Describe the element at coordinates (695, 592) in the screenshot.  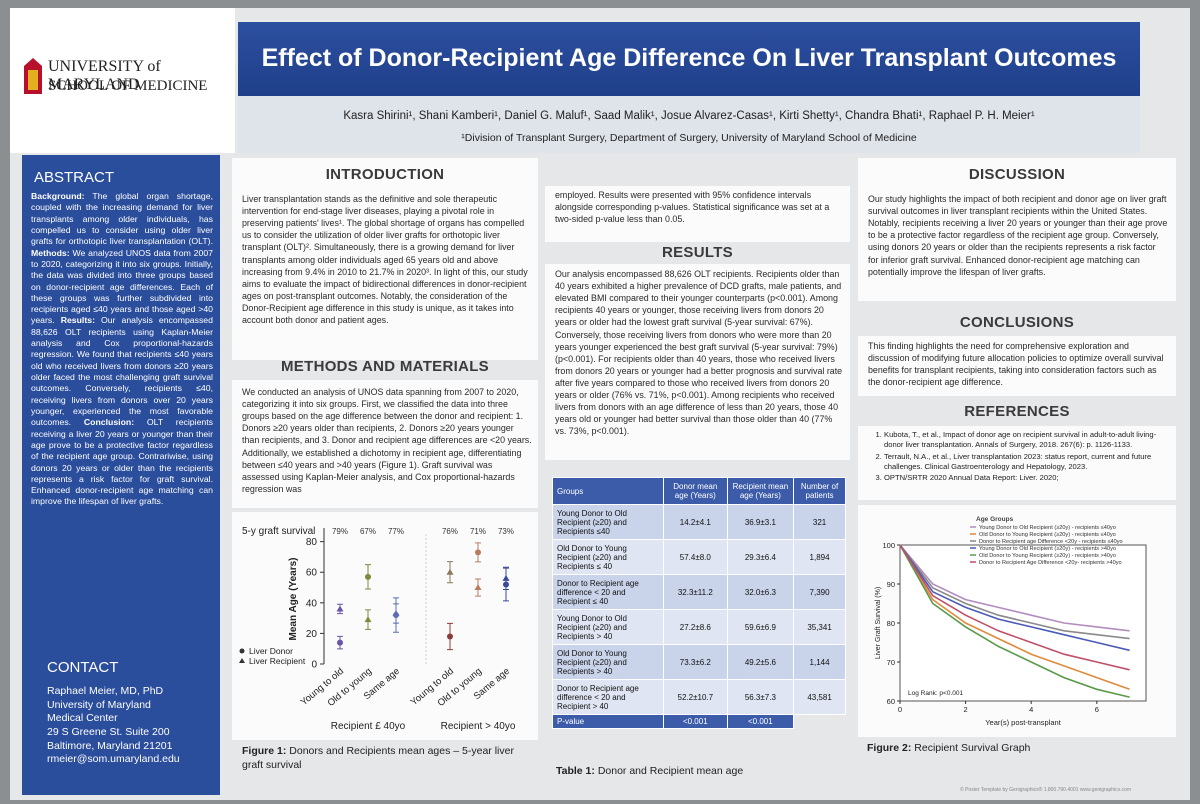
I see `table-cell: 32.3±11.2` at that location.